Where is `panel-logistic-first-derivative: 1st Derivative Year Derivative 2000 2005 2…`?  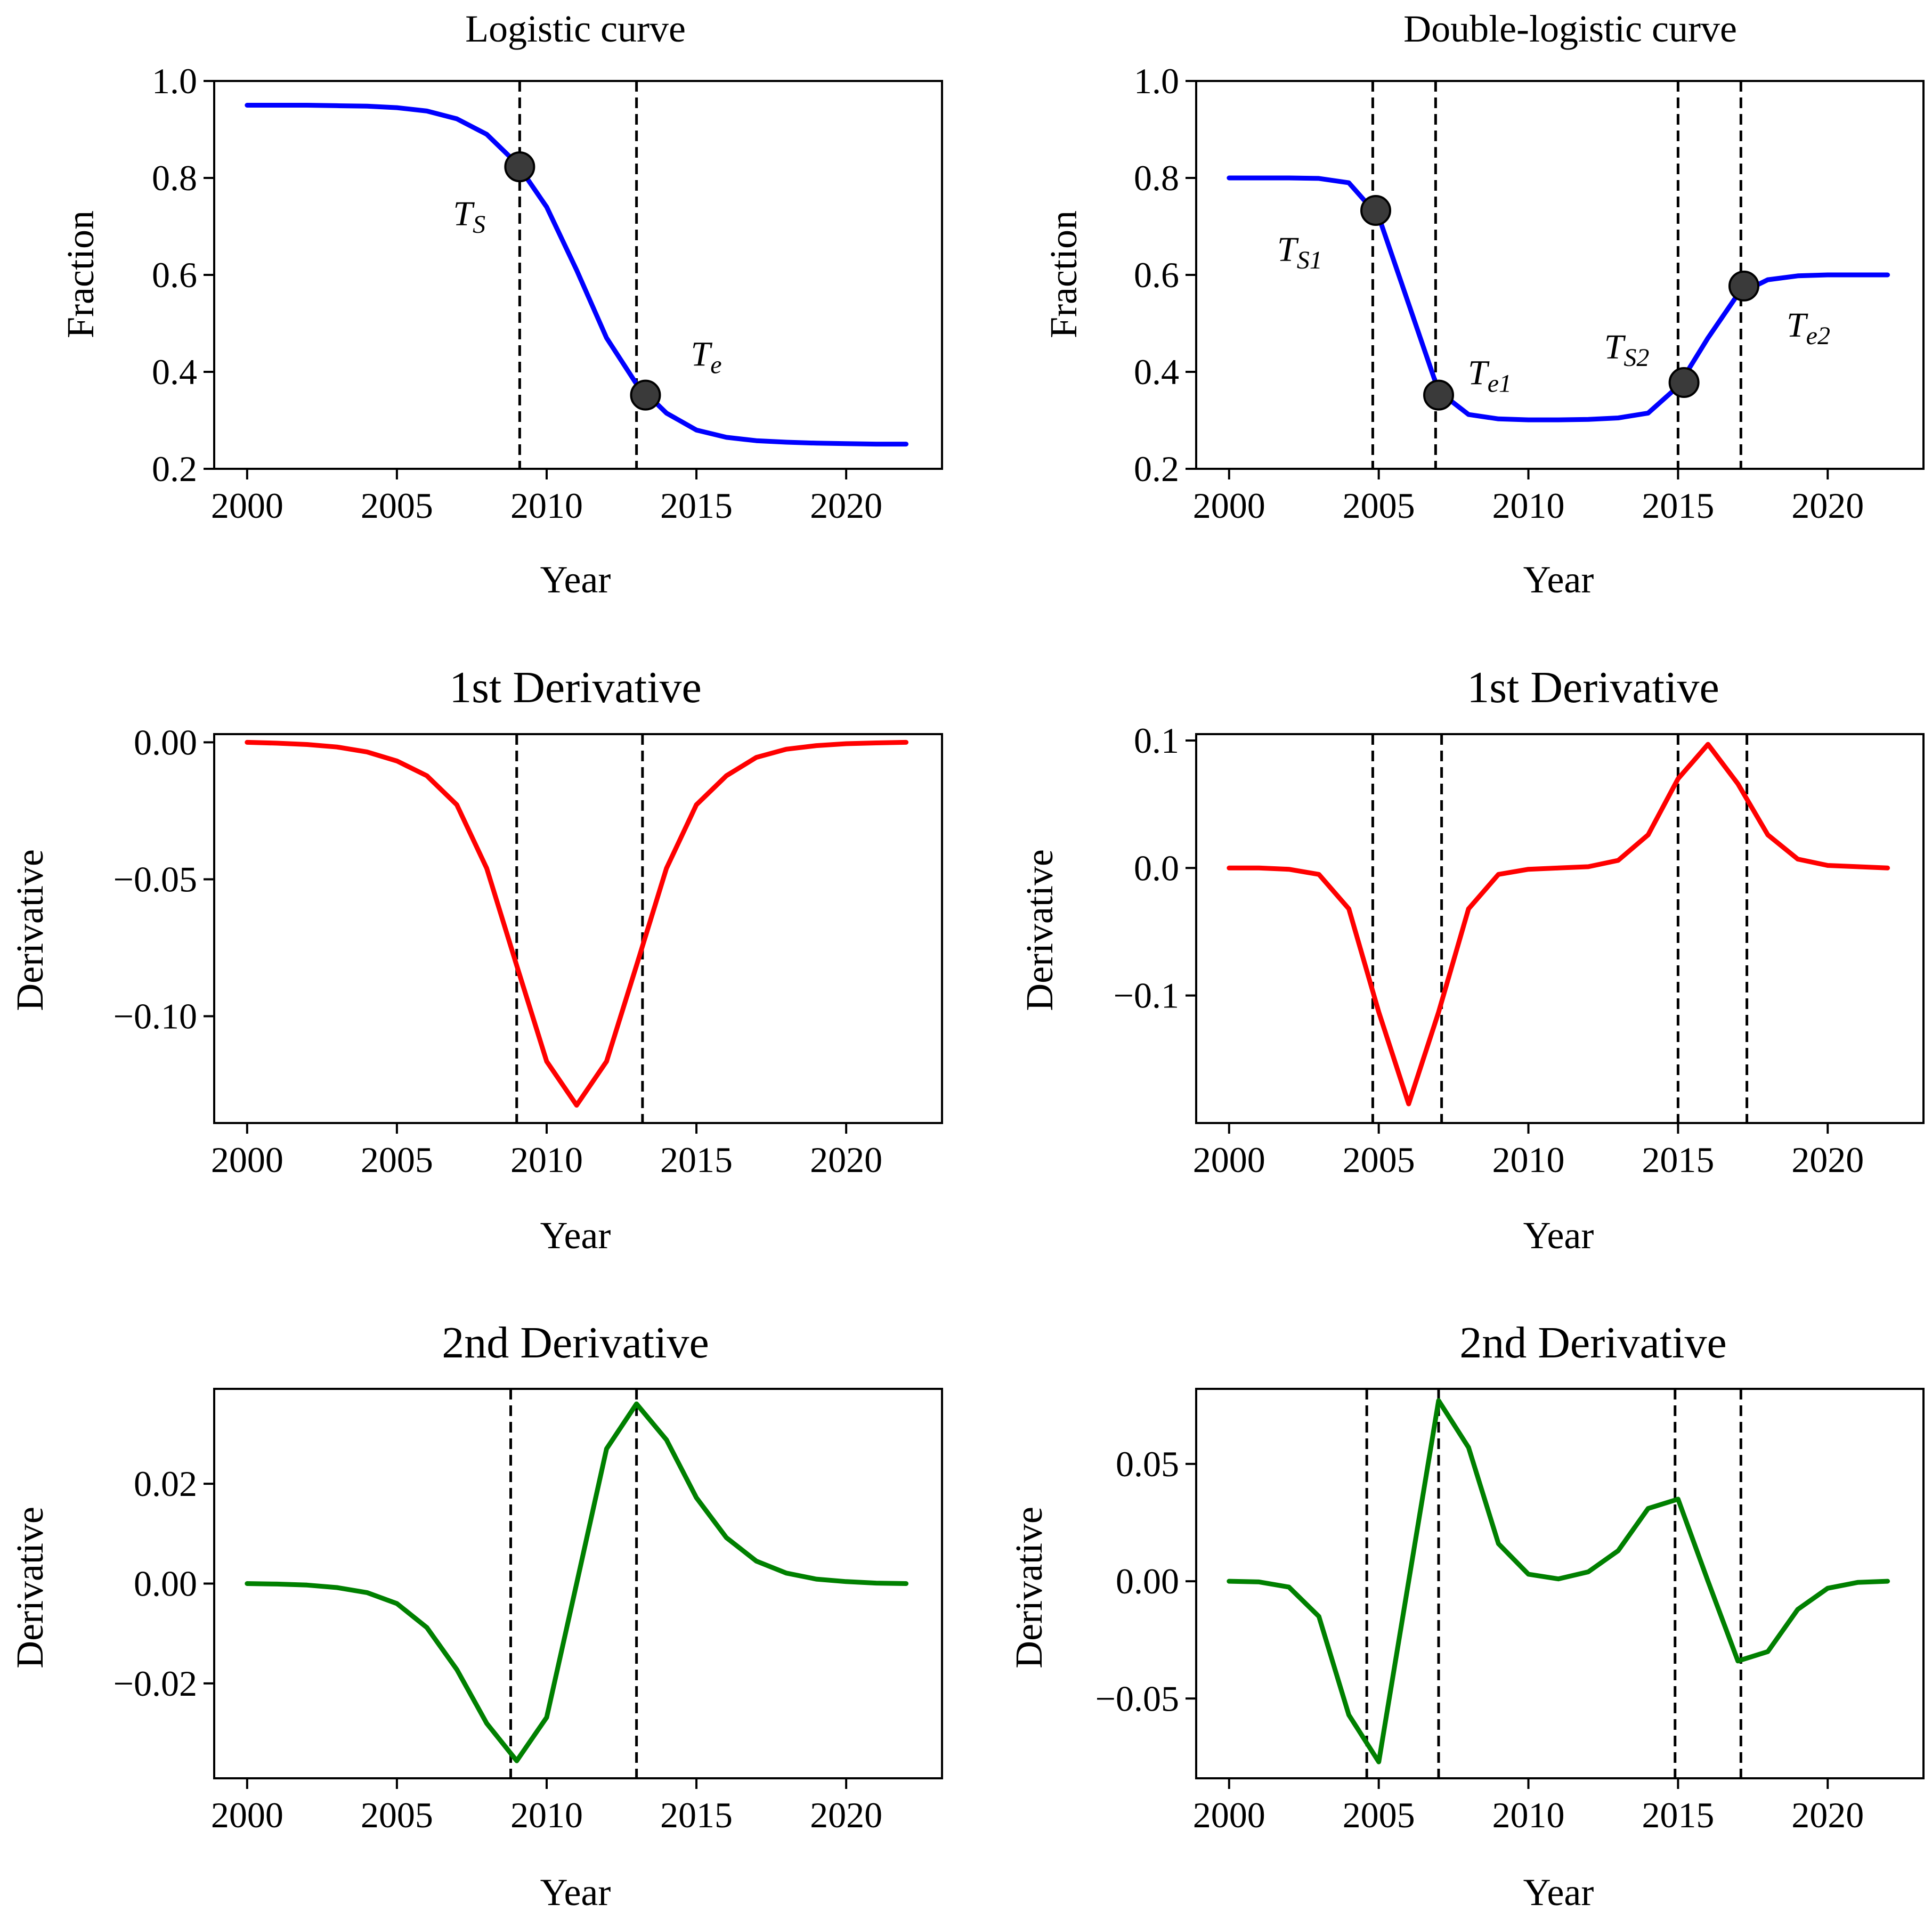
panel-logistic-first-derivative: 1st Derivative Year Derivative 2000 2005 2… is located at coordinates (476, 960).